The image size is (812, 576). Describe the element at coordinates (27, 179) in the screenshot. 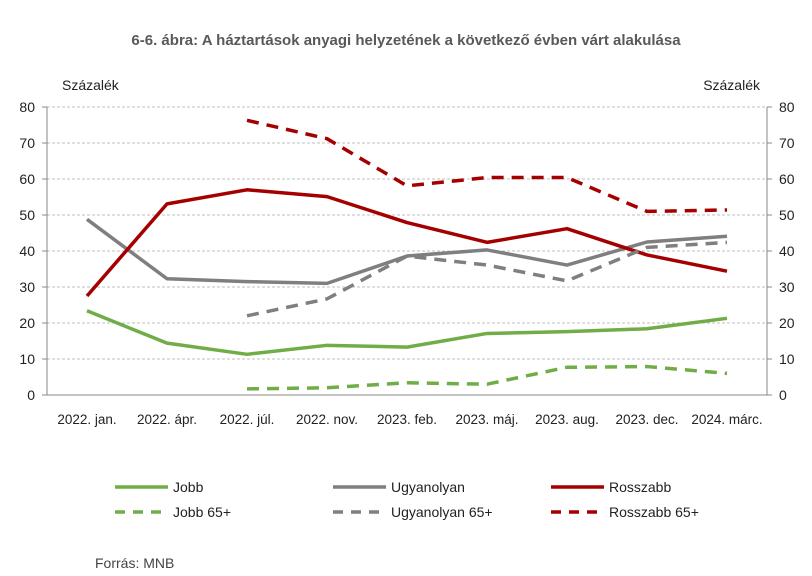

I see `y-tick-label-left: 60` at that location.